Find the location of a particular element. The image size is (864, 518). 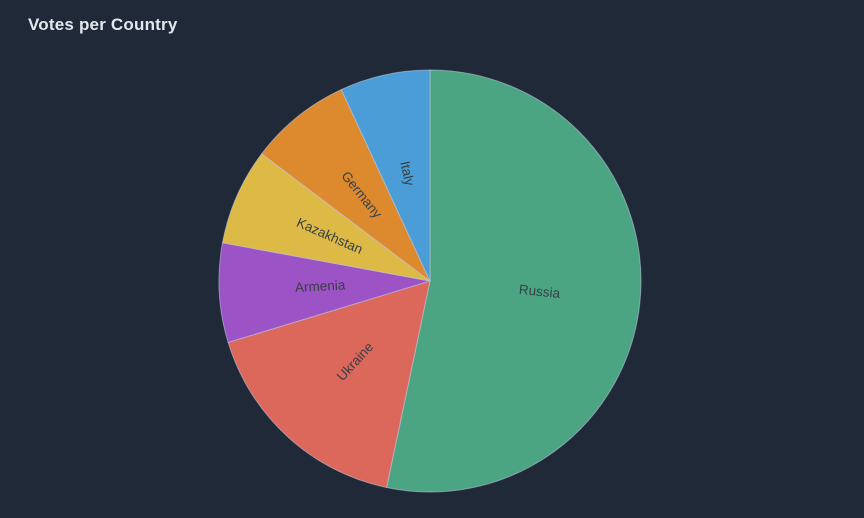

pie-slice-germany is located at coordinates (345, 185).